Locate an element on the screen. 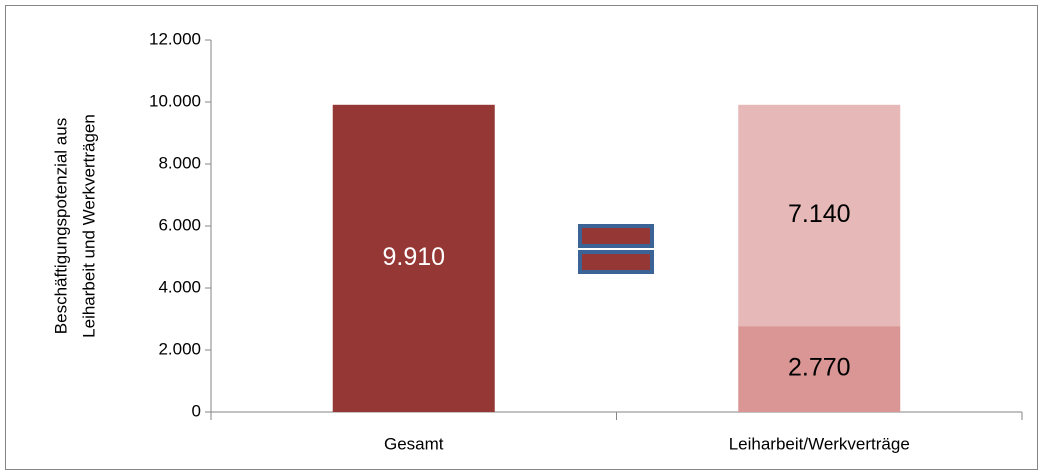 This screenshot has height=476, width=1043. y-tick-label: 6.000 is located at coordinates (179, 224).